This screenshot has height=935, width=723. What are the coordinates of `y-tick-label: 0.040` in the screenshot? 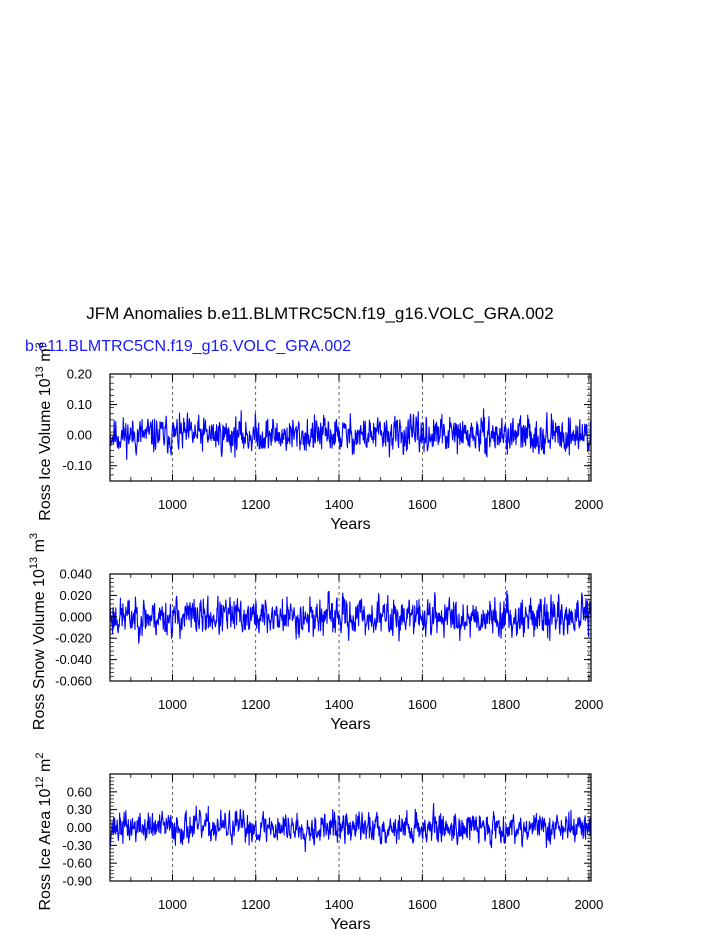 It's located at (75, 574).